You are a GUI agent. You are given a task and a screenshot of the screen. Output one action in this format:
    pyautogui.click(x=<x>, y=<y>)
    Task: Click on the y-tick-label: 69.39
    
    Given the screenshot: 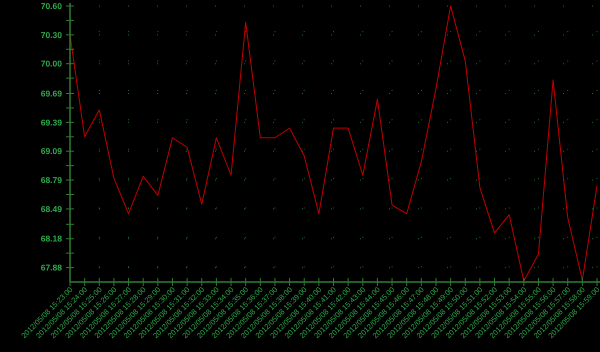 What is the action you would take?
    pyautogui.click(x=51, y=122)
    